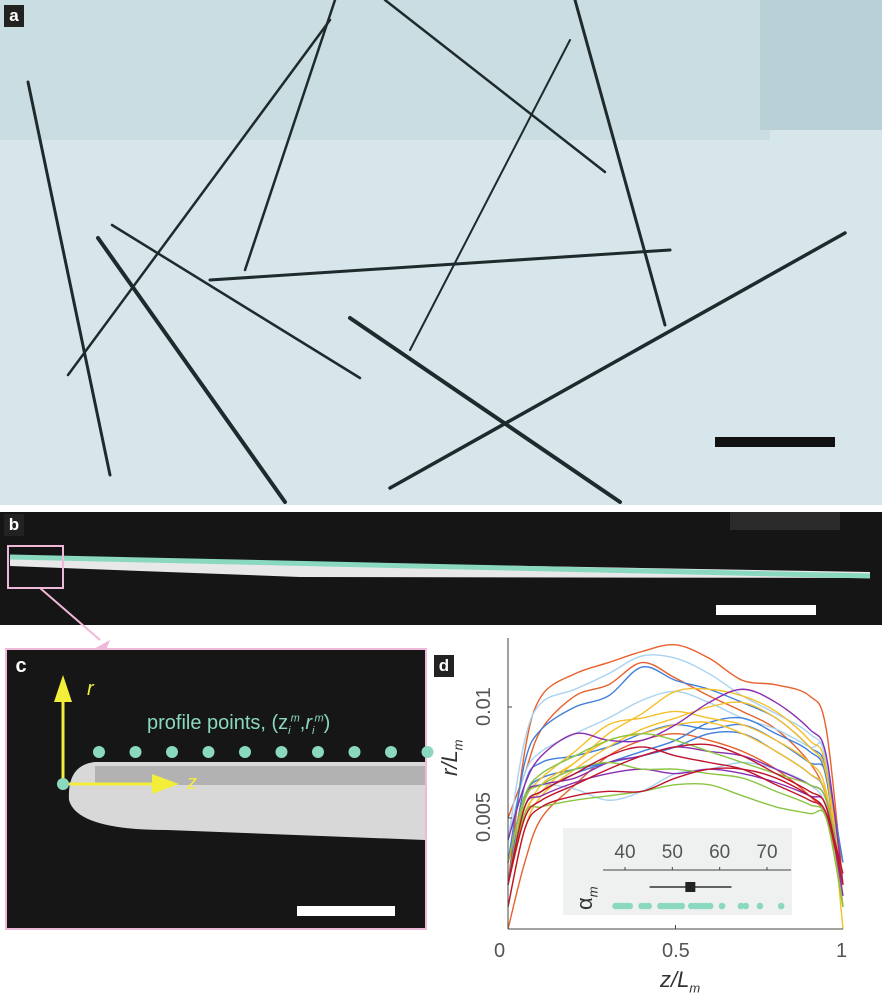 This screenshot has height=1000, width=882. What do you see at coordinates (116, 734) in the screenshot?
I see `coordinate-axes` at bounding box center [116, 734].